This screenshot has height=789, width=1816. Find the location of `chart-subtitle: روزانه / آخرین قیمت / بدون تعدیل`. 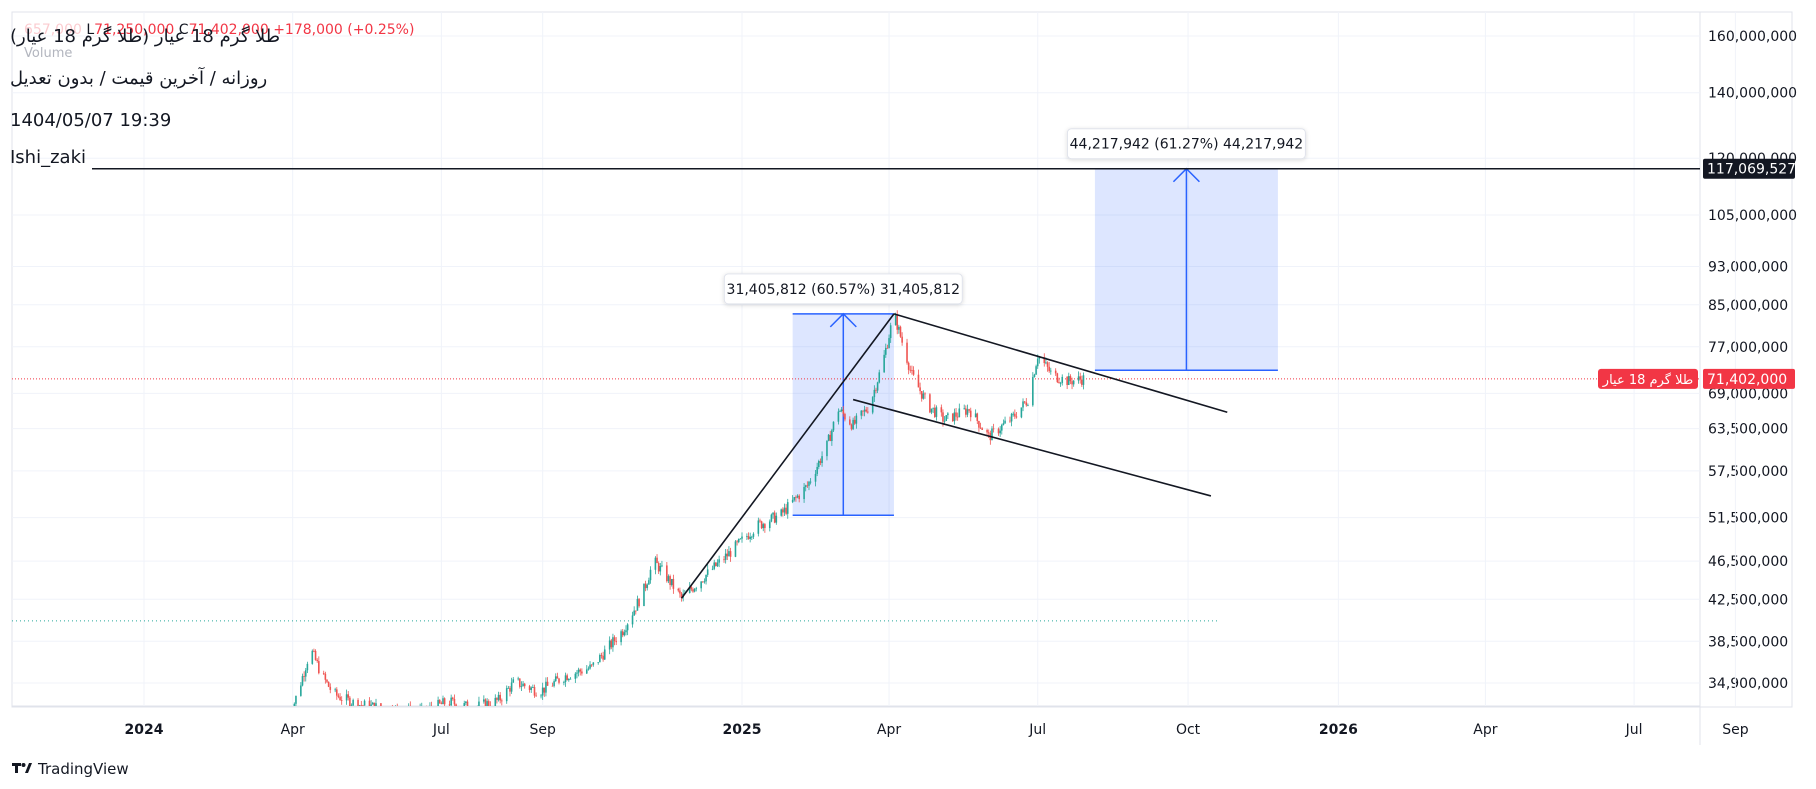

chart-subtitle: روزانه / آخرین قیمت / بدون تعدیل is located at coordinates (139, 78).